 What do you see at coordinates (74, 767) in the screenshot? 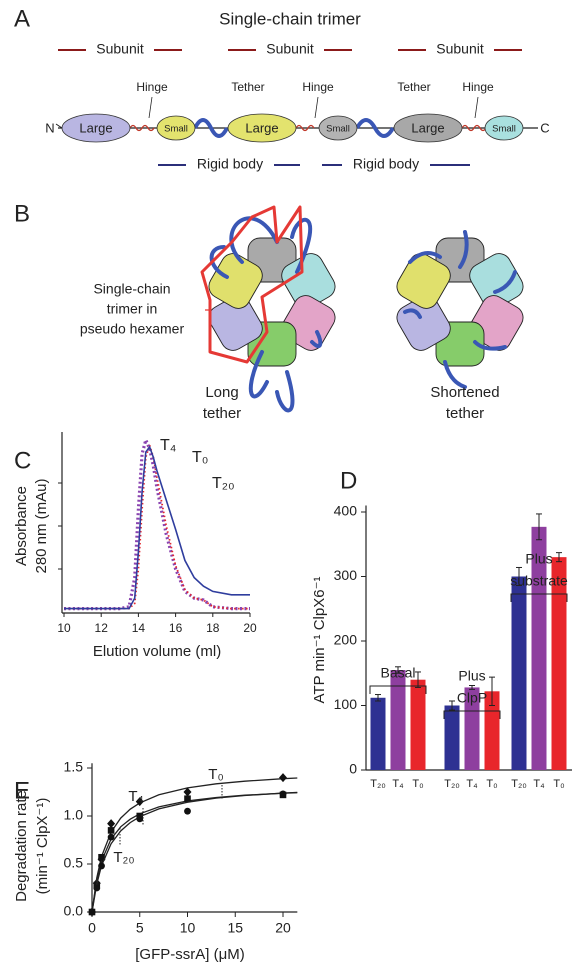
I see `y-tick-label: 1.5` at bounding box center [74, 767].